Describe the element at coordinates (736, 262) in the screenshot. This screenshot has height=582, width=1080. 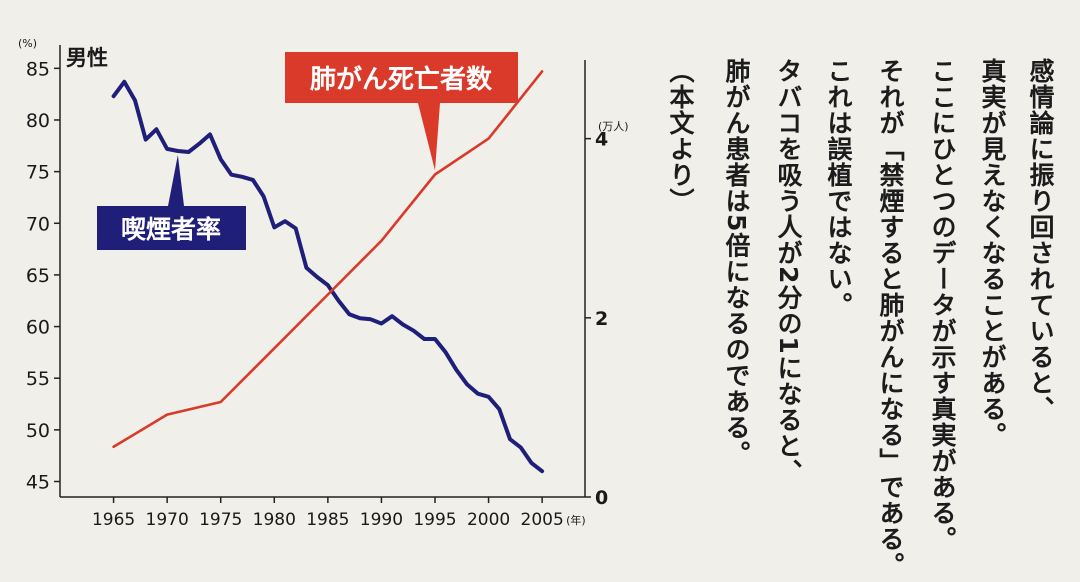
I see `text-column-7: 肺がん患者は5倍になるのである。` at that location.